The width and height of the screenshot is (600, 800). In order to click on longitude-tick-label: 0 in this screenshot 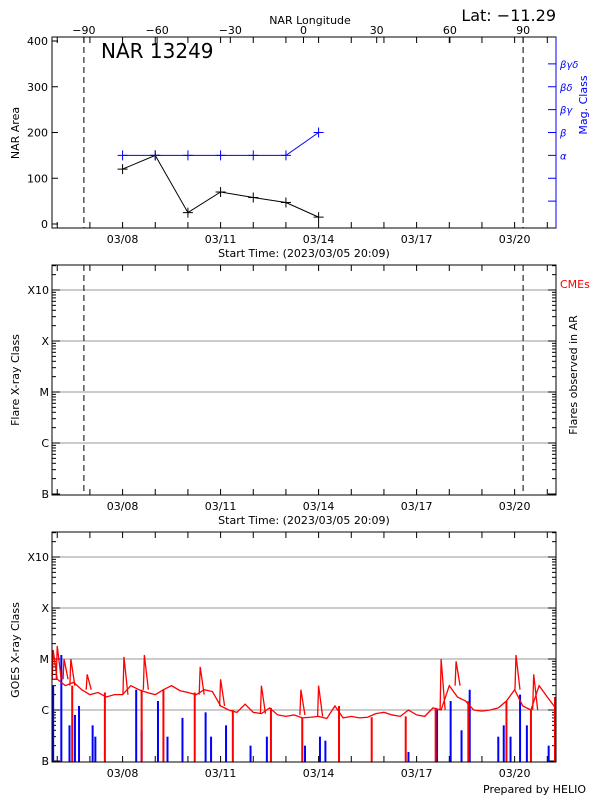, I will do `click(303, 30)`.